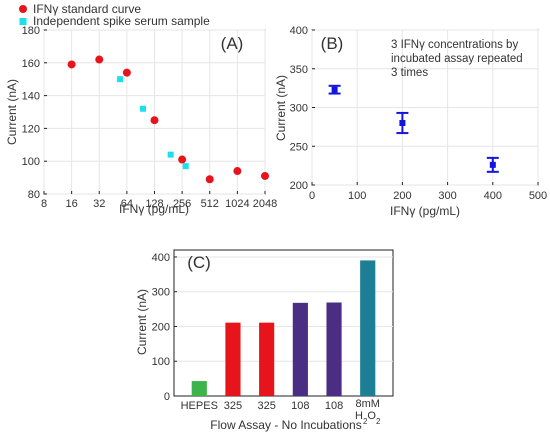 The image size is (550, 439). I want to click on panel-a-y-axis-label: Current (nA), so click(12, 112).